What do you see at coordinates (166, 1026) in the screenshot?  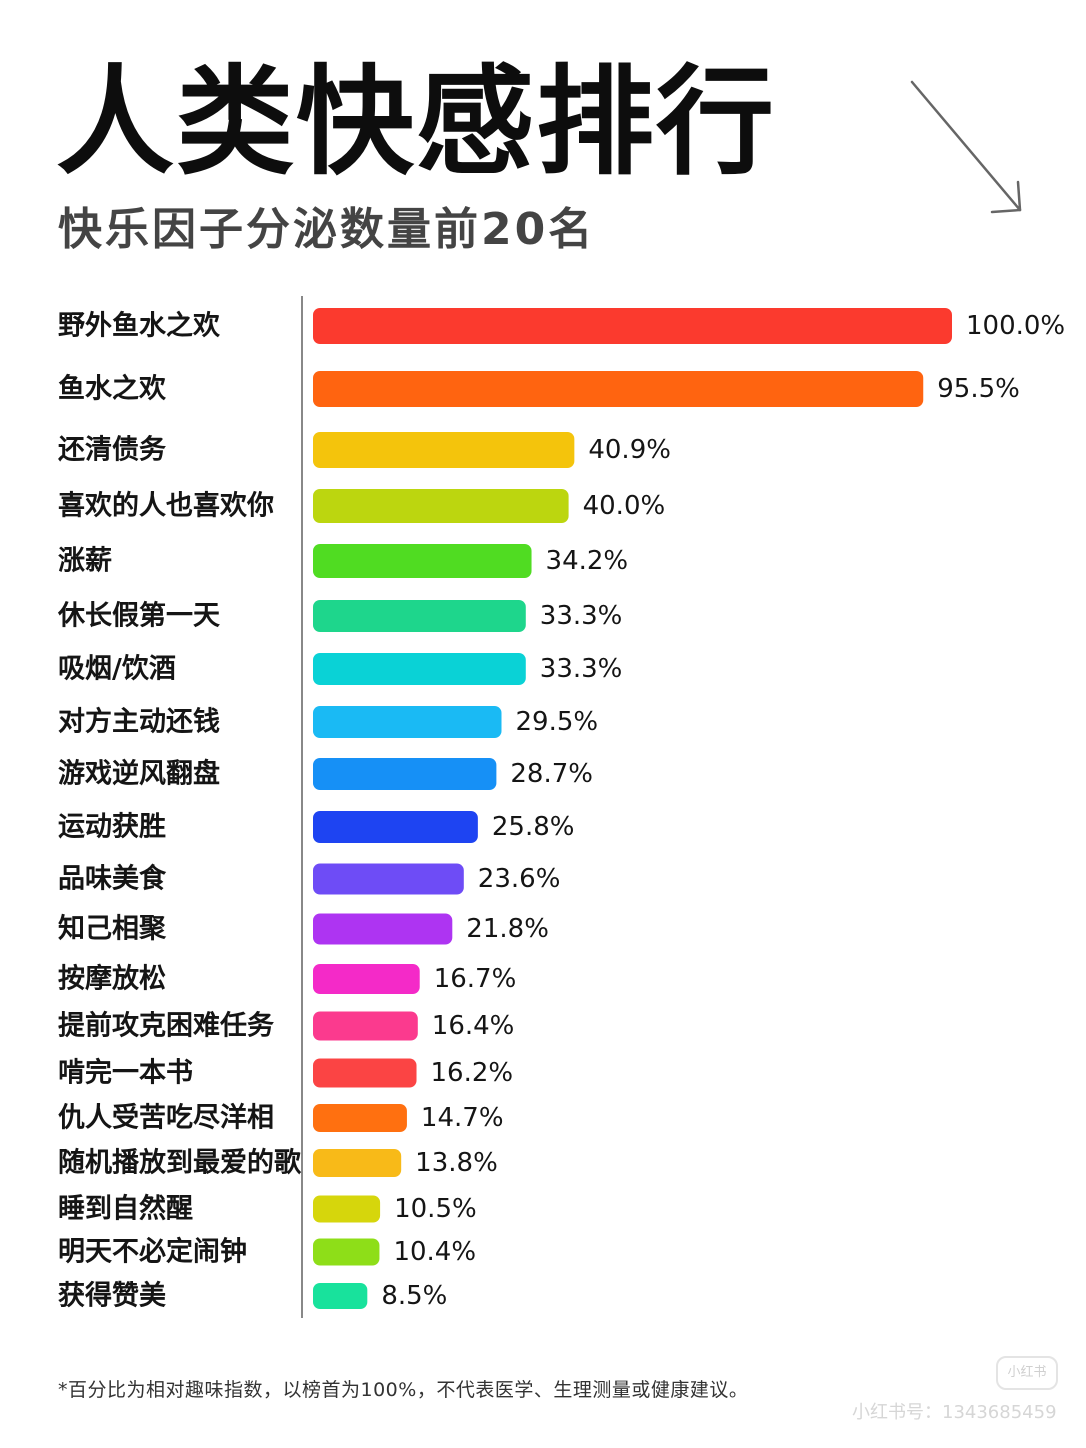 I see `category-label: 提前攻克困难任务` at bounding box center [166, 1026].